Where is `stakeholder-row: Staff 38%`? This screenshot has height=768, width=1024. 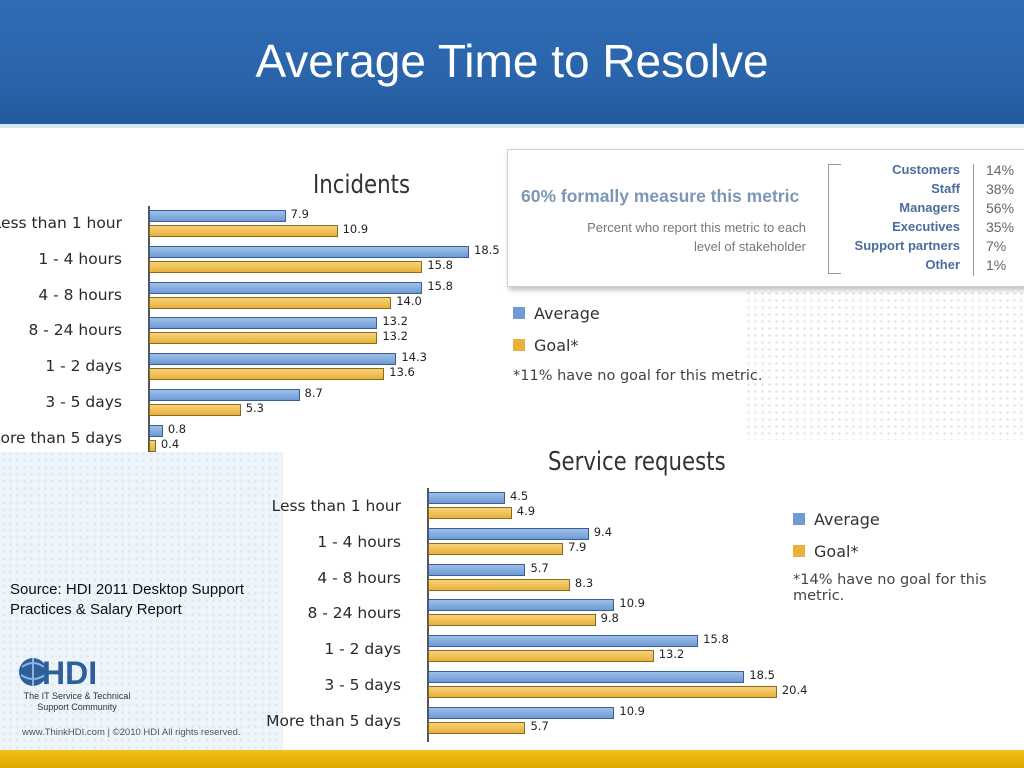 stakeholder-row: Staff 38% is located at coordinates (766, 190).